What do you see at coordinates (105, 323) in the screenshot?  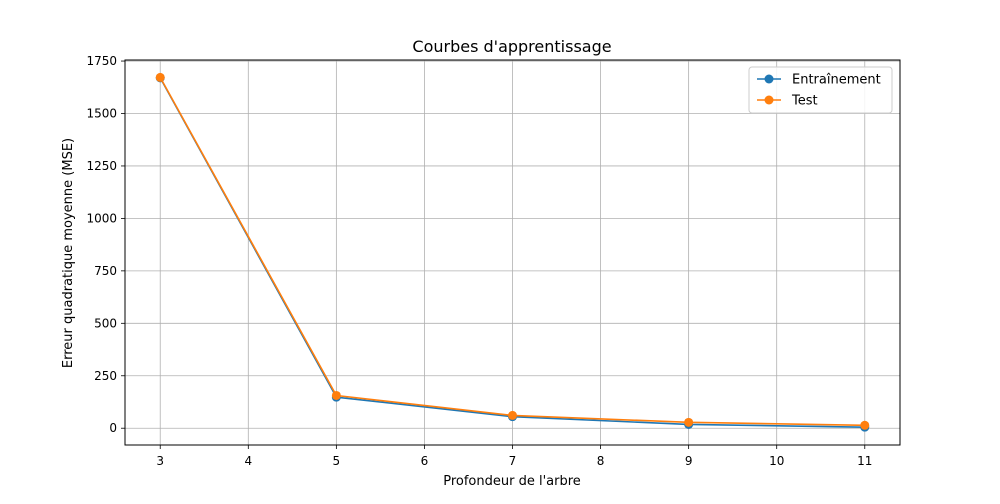 I see `y-tick-label: 500` at bounding box center [105, 323].